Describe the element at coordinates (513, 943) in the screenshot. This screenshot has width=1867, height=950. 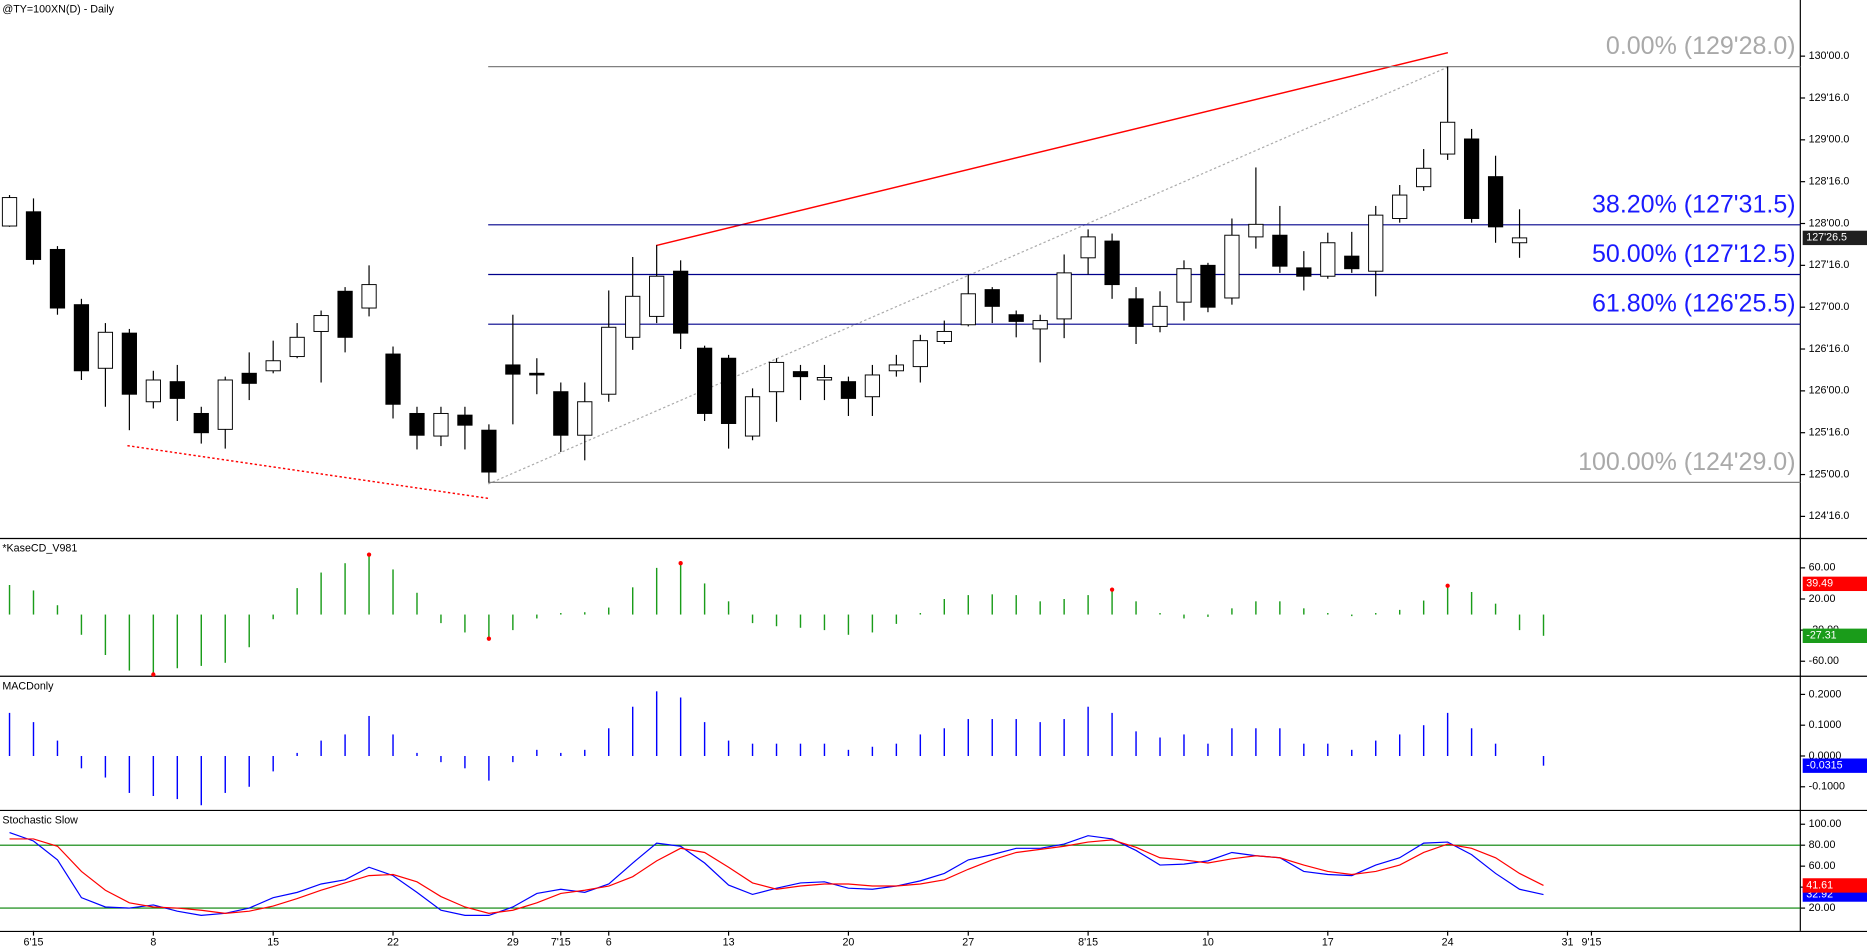
I see `x-tick-label: 29` at that location.